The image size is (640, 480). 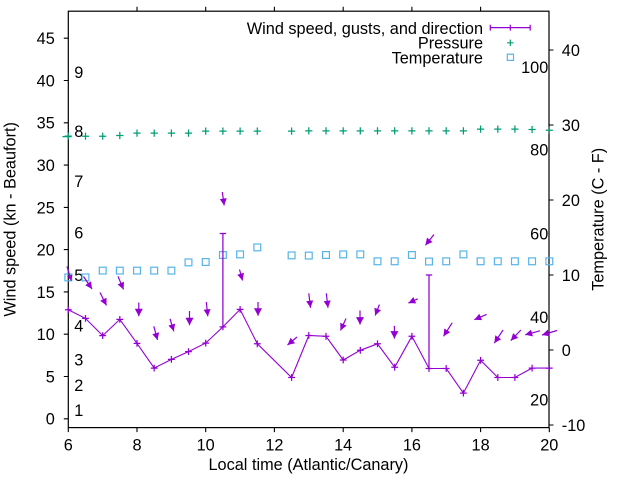 What do you see at coordinates (274, 446) in the screenshot?
I see `svg-text: 12` at bounding box center [274, 446].